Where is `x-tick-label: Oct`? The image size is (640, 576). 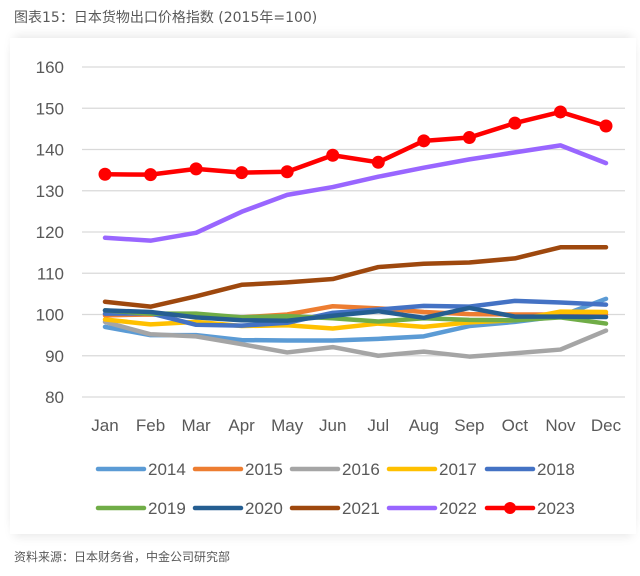
x-tick-label: Oct is located at coordinates (515, 425).